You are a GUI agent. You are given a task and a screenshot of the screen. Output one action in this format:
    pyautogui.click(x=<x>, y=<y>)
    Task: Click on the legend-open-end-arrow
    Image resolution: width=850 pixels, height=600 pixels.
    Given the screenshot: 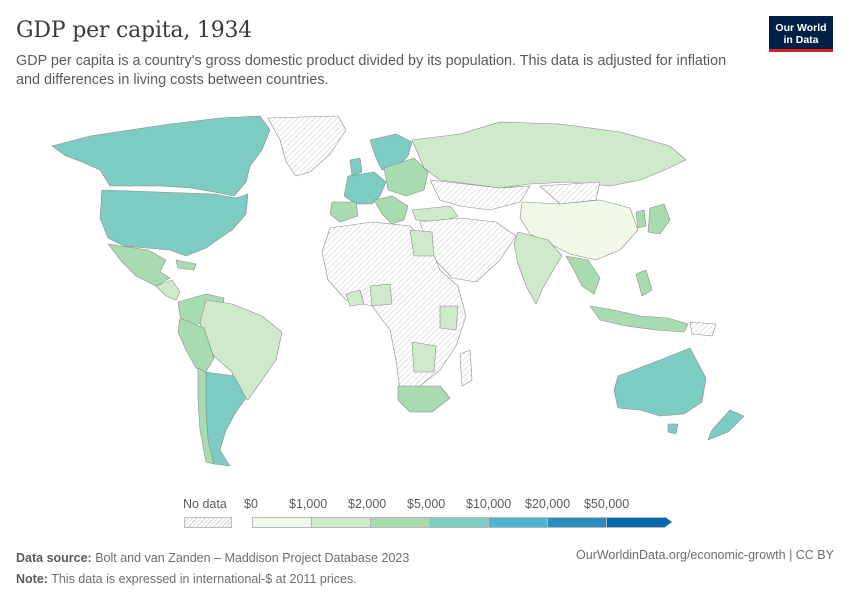 What is the action you would take?
    pyautogui.click(x=668, y=522)
    